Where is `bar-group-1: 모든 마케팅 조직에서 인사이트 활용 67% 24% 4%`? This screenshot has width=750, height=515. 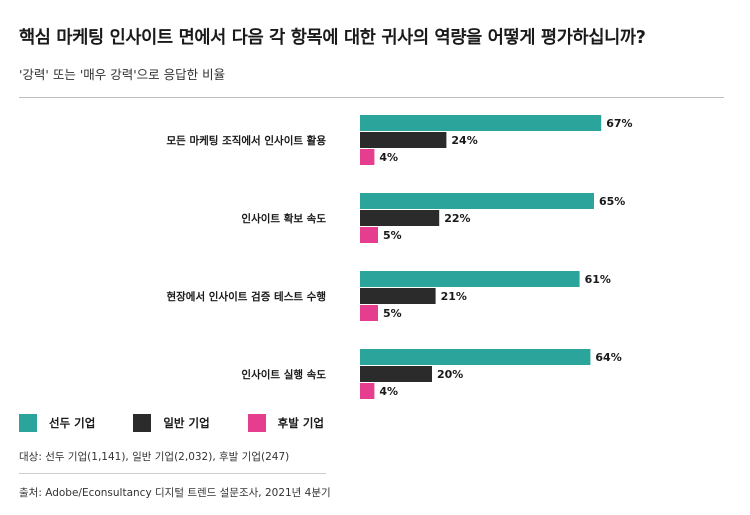 bar-group-1: 모든 마케팅 조직에서 인사이트 활용 67% 24% 4% is located at coordinates (399, 140).